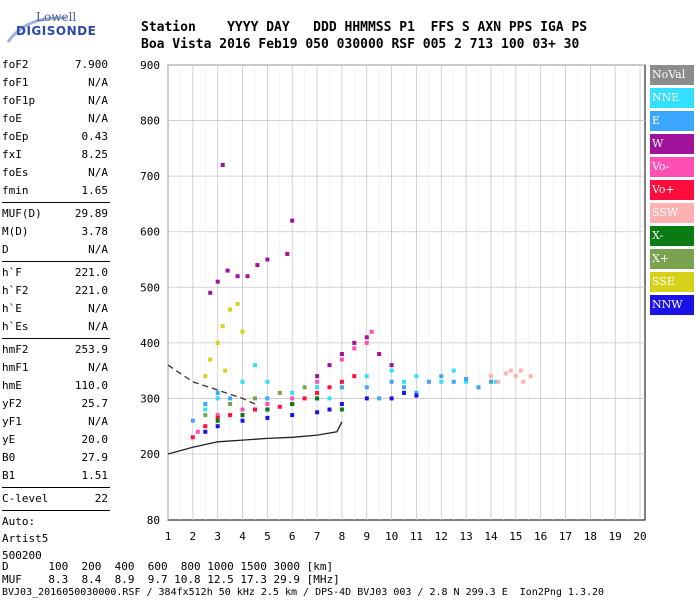  I want to click on x-tick-label: 2, so click(193, 536).